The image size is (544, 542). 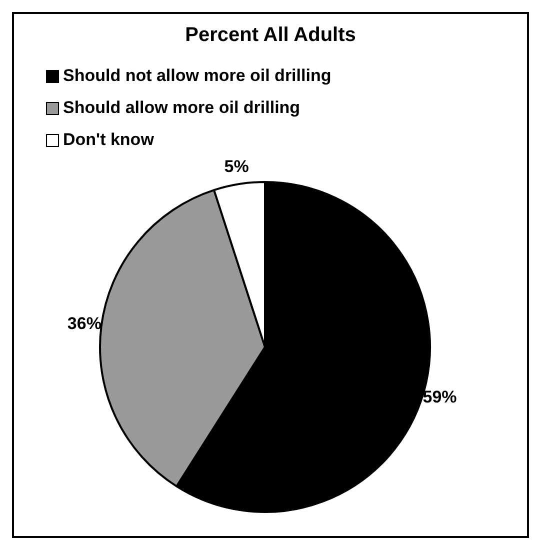 I want to click on legend-label: Should not allow more oil drilling, so click(x=197, y=76).